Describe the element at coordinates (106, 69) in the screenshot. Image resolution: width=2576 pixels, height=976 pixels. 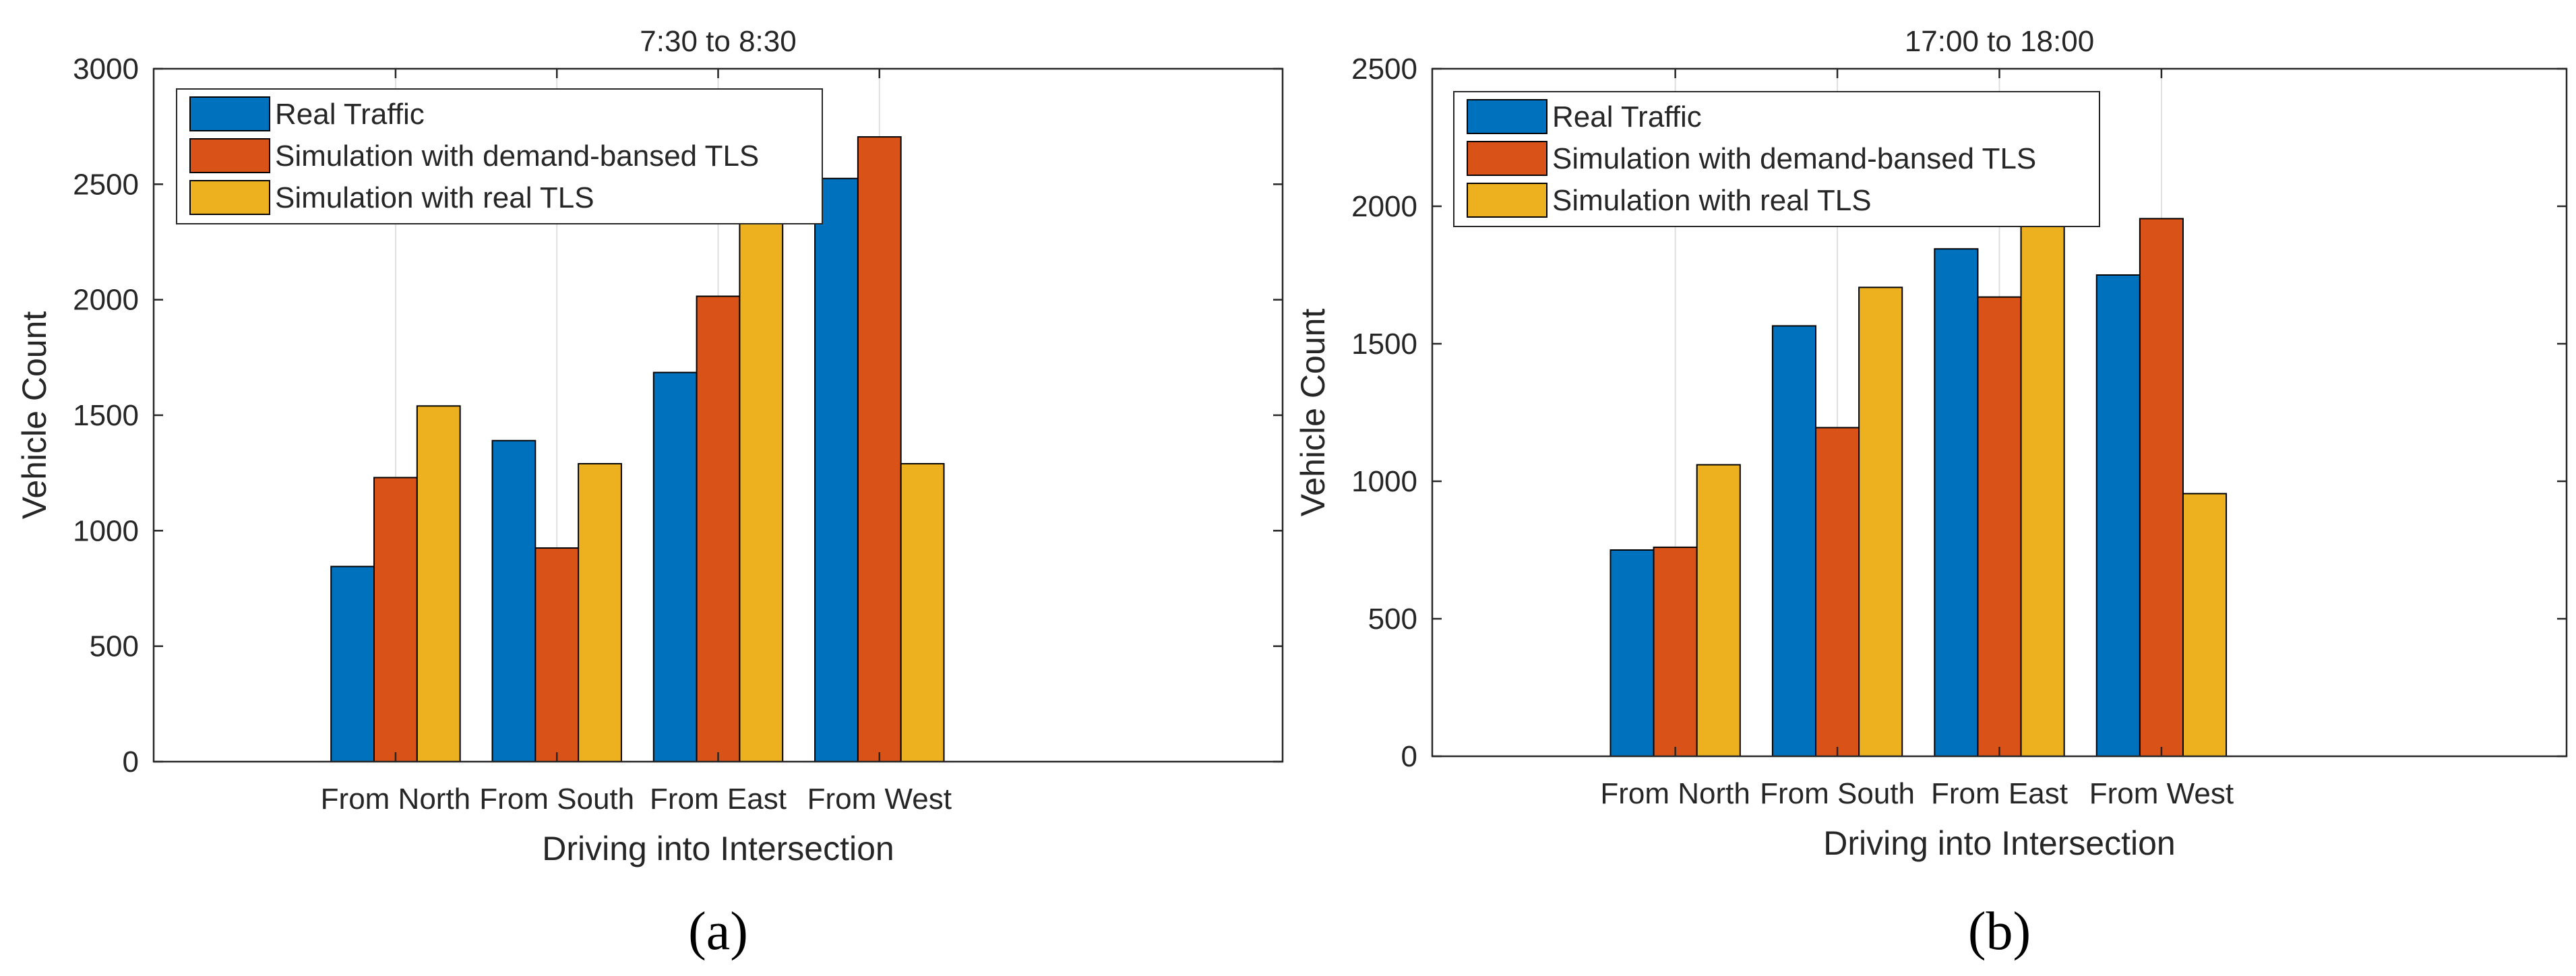
I see `y-tick-label: 3000` at that location.